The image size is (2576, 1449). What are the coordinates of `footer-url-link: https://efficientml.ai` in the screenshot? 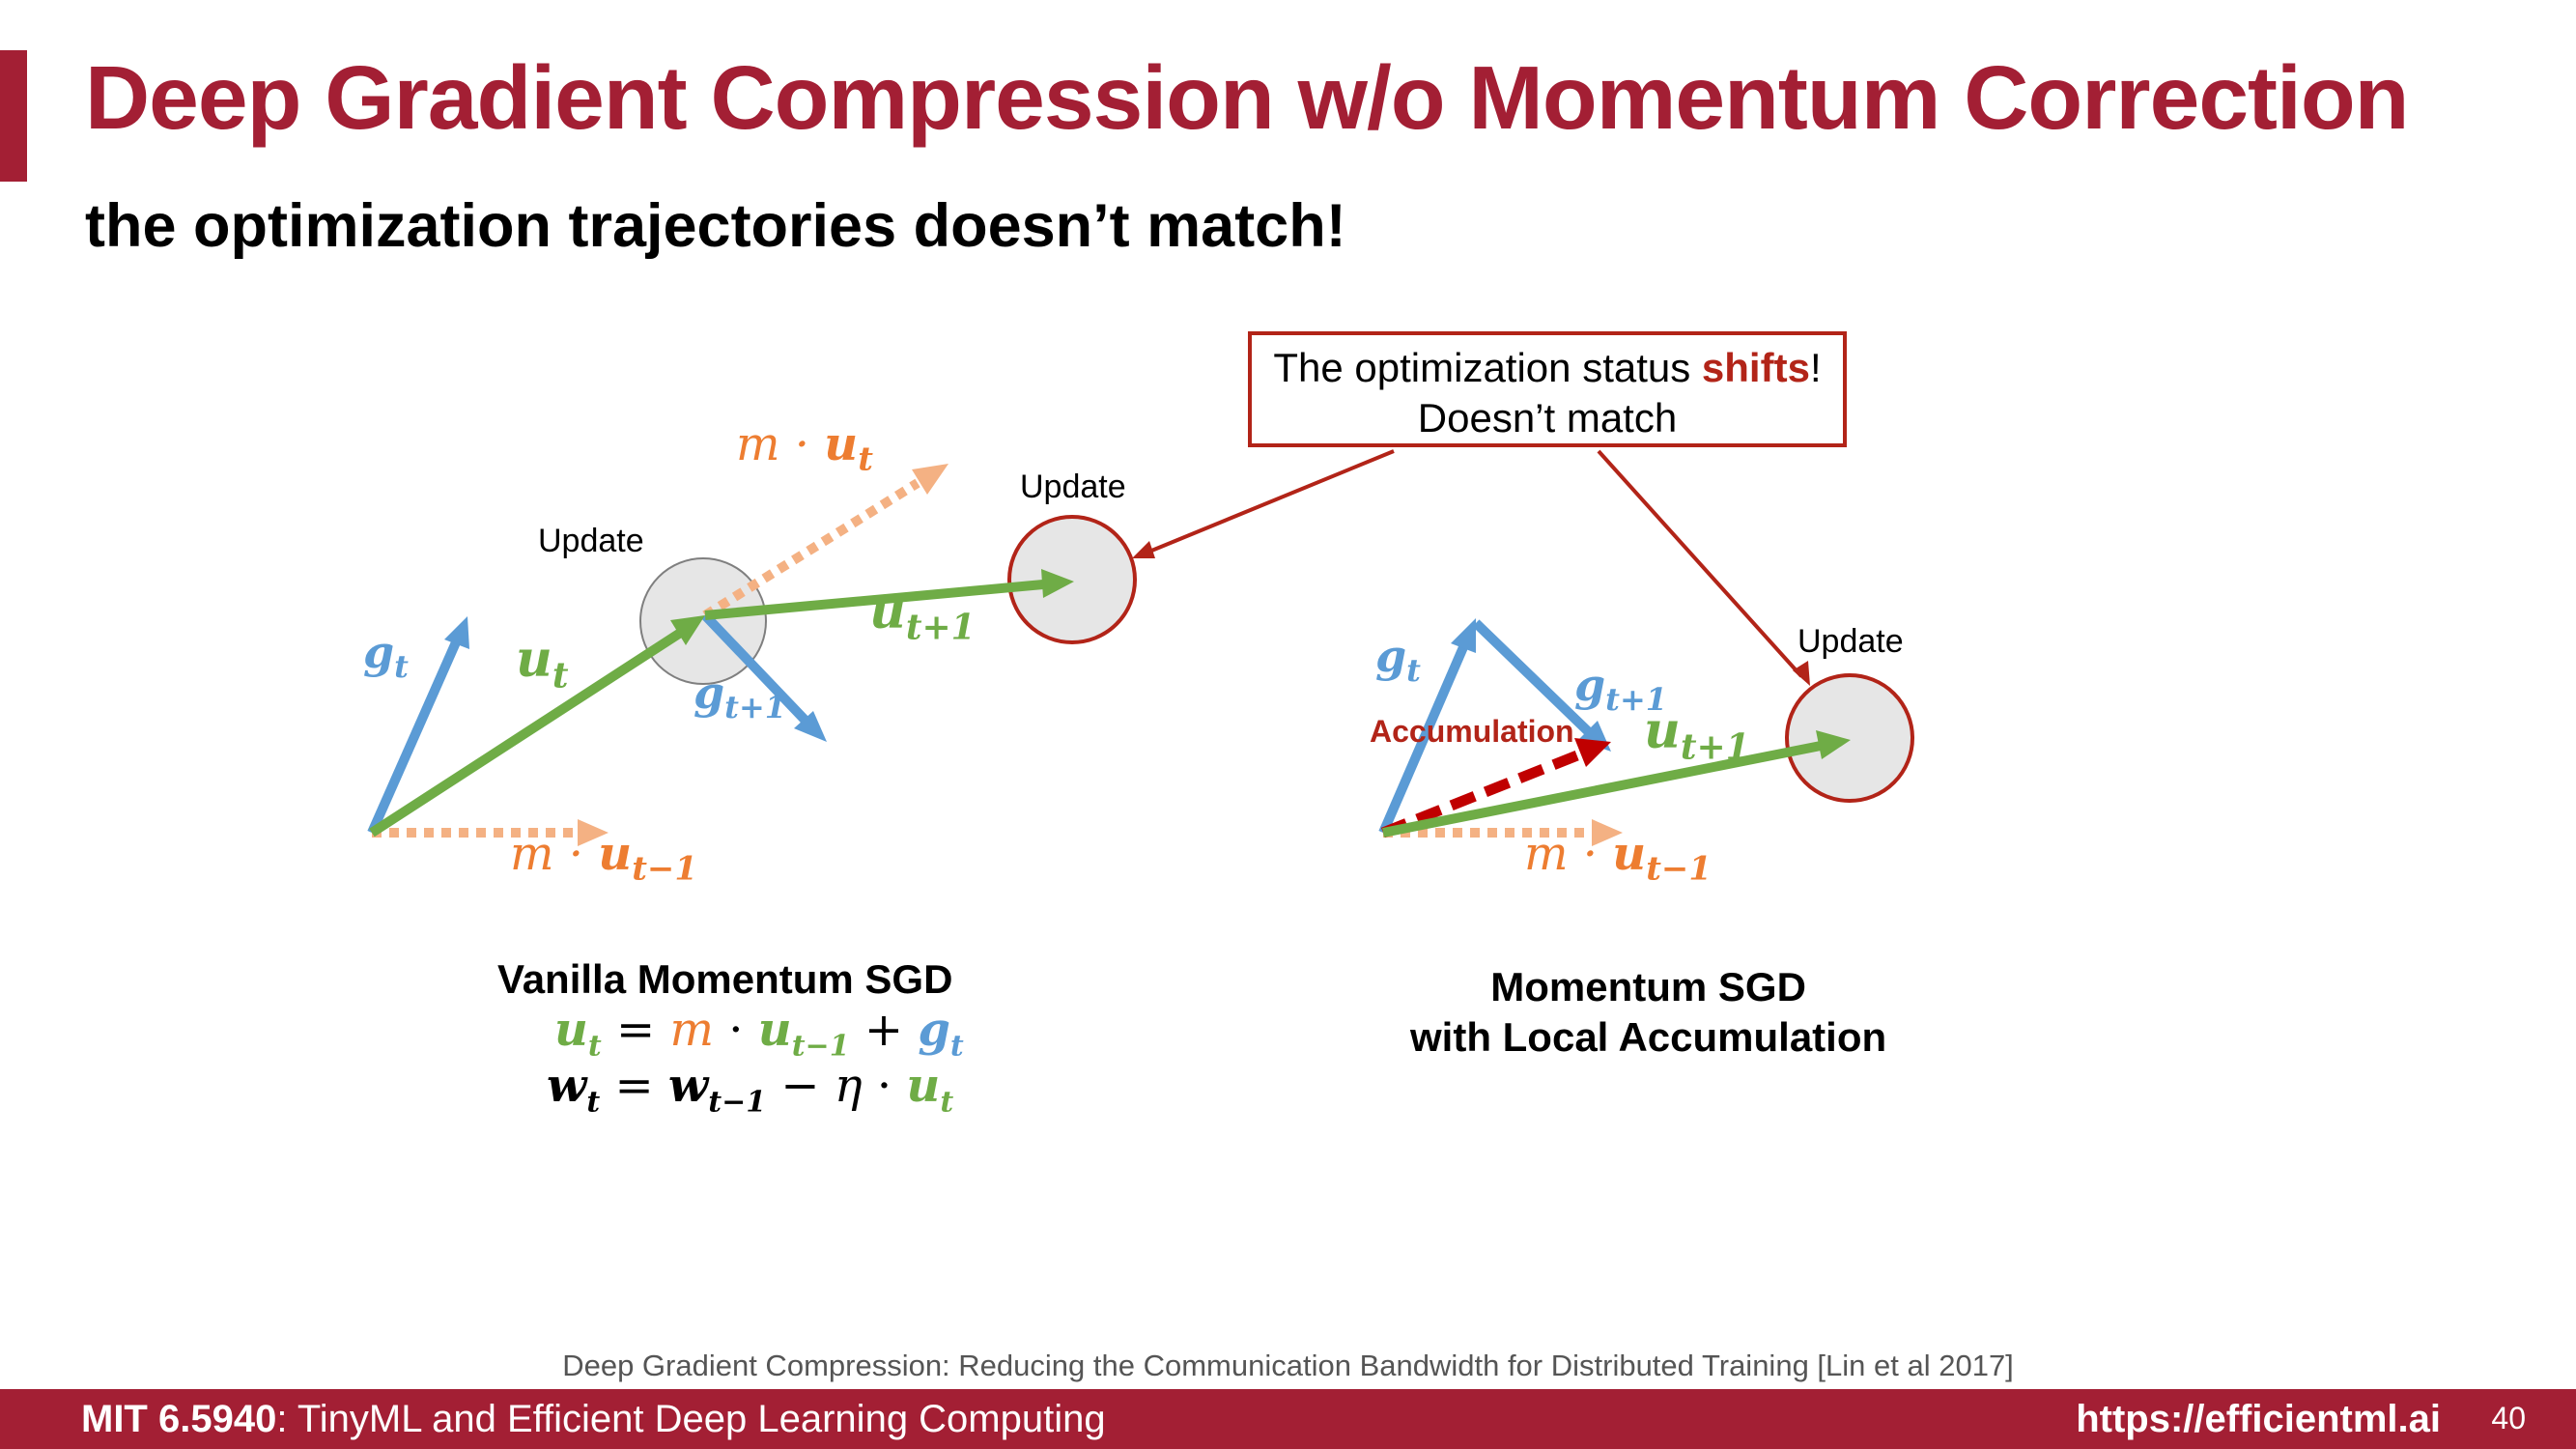 It's located at (2258, 1419).